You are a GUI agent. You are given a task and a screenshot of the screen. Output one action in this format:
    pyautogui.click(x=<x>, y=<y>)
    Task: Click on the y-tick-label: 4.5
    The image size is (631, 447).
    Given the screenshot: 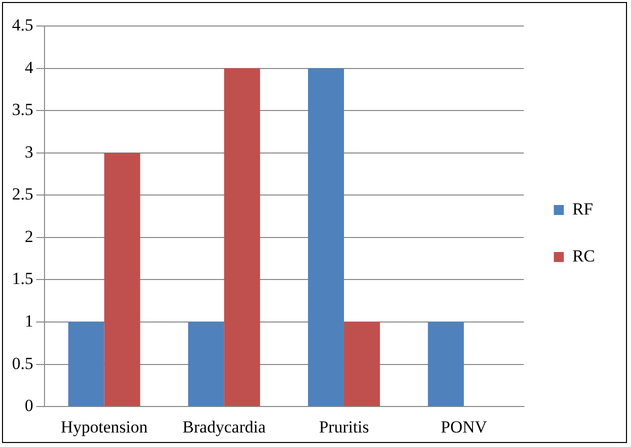 What is the action you would take?
    pyautogui.click(x=23, y=24)
    